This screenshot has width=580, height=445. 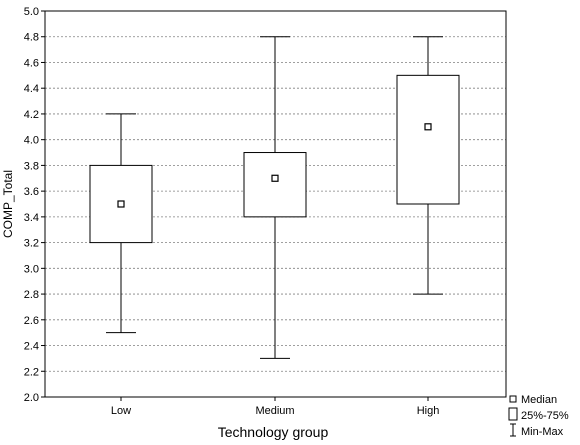 What do you see at coordinates (513, 399) in the screenshot?
I see `legend-median-symbol` at bounding box center [513, 399].